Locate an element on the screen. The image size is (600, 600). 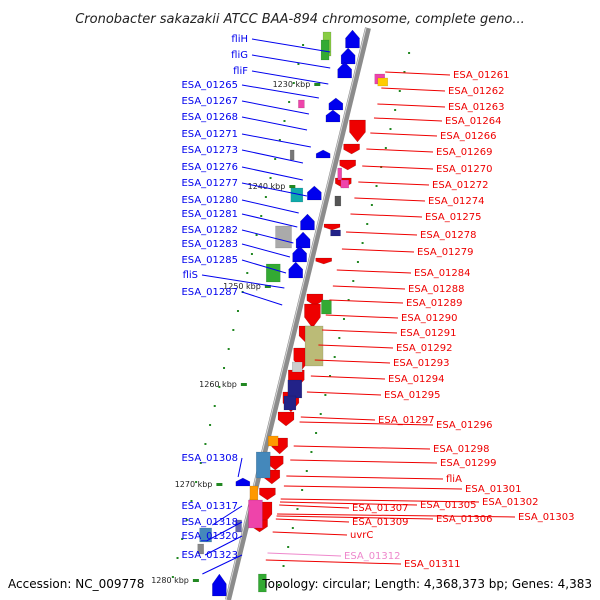
right-gene-label: ESA_01292 is located at coordinates (424, 348).